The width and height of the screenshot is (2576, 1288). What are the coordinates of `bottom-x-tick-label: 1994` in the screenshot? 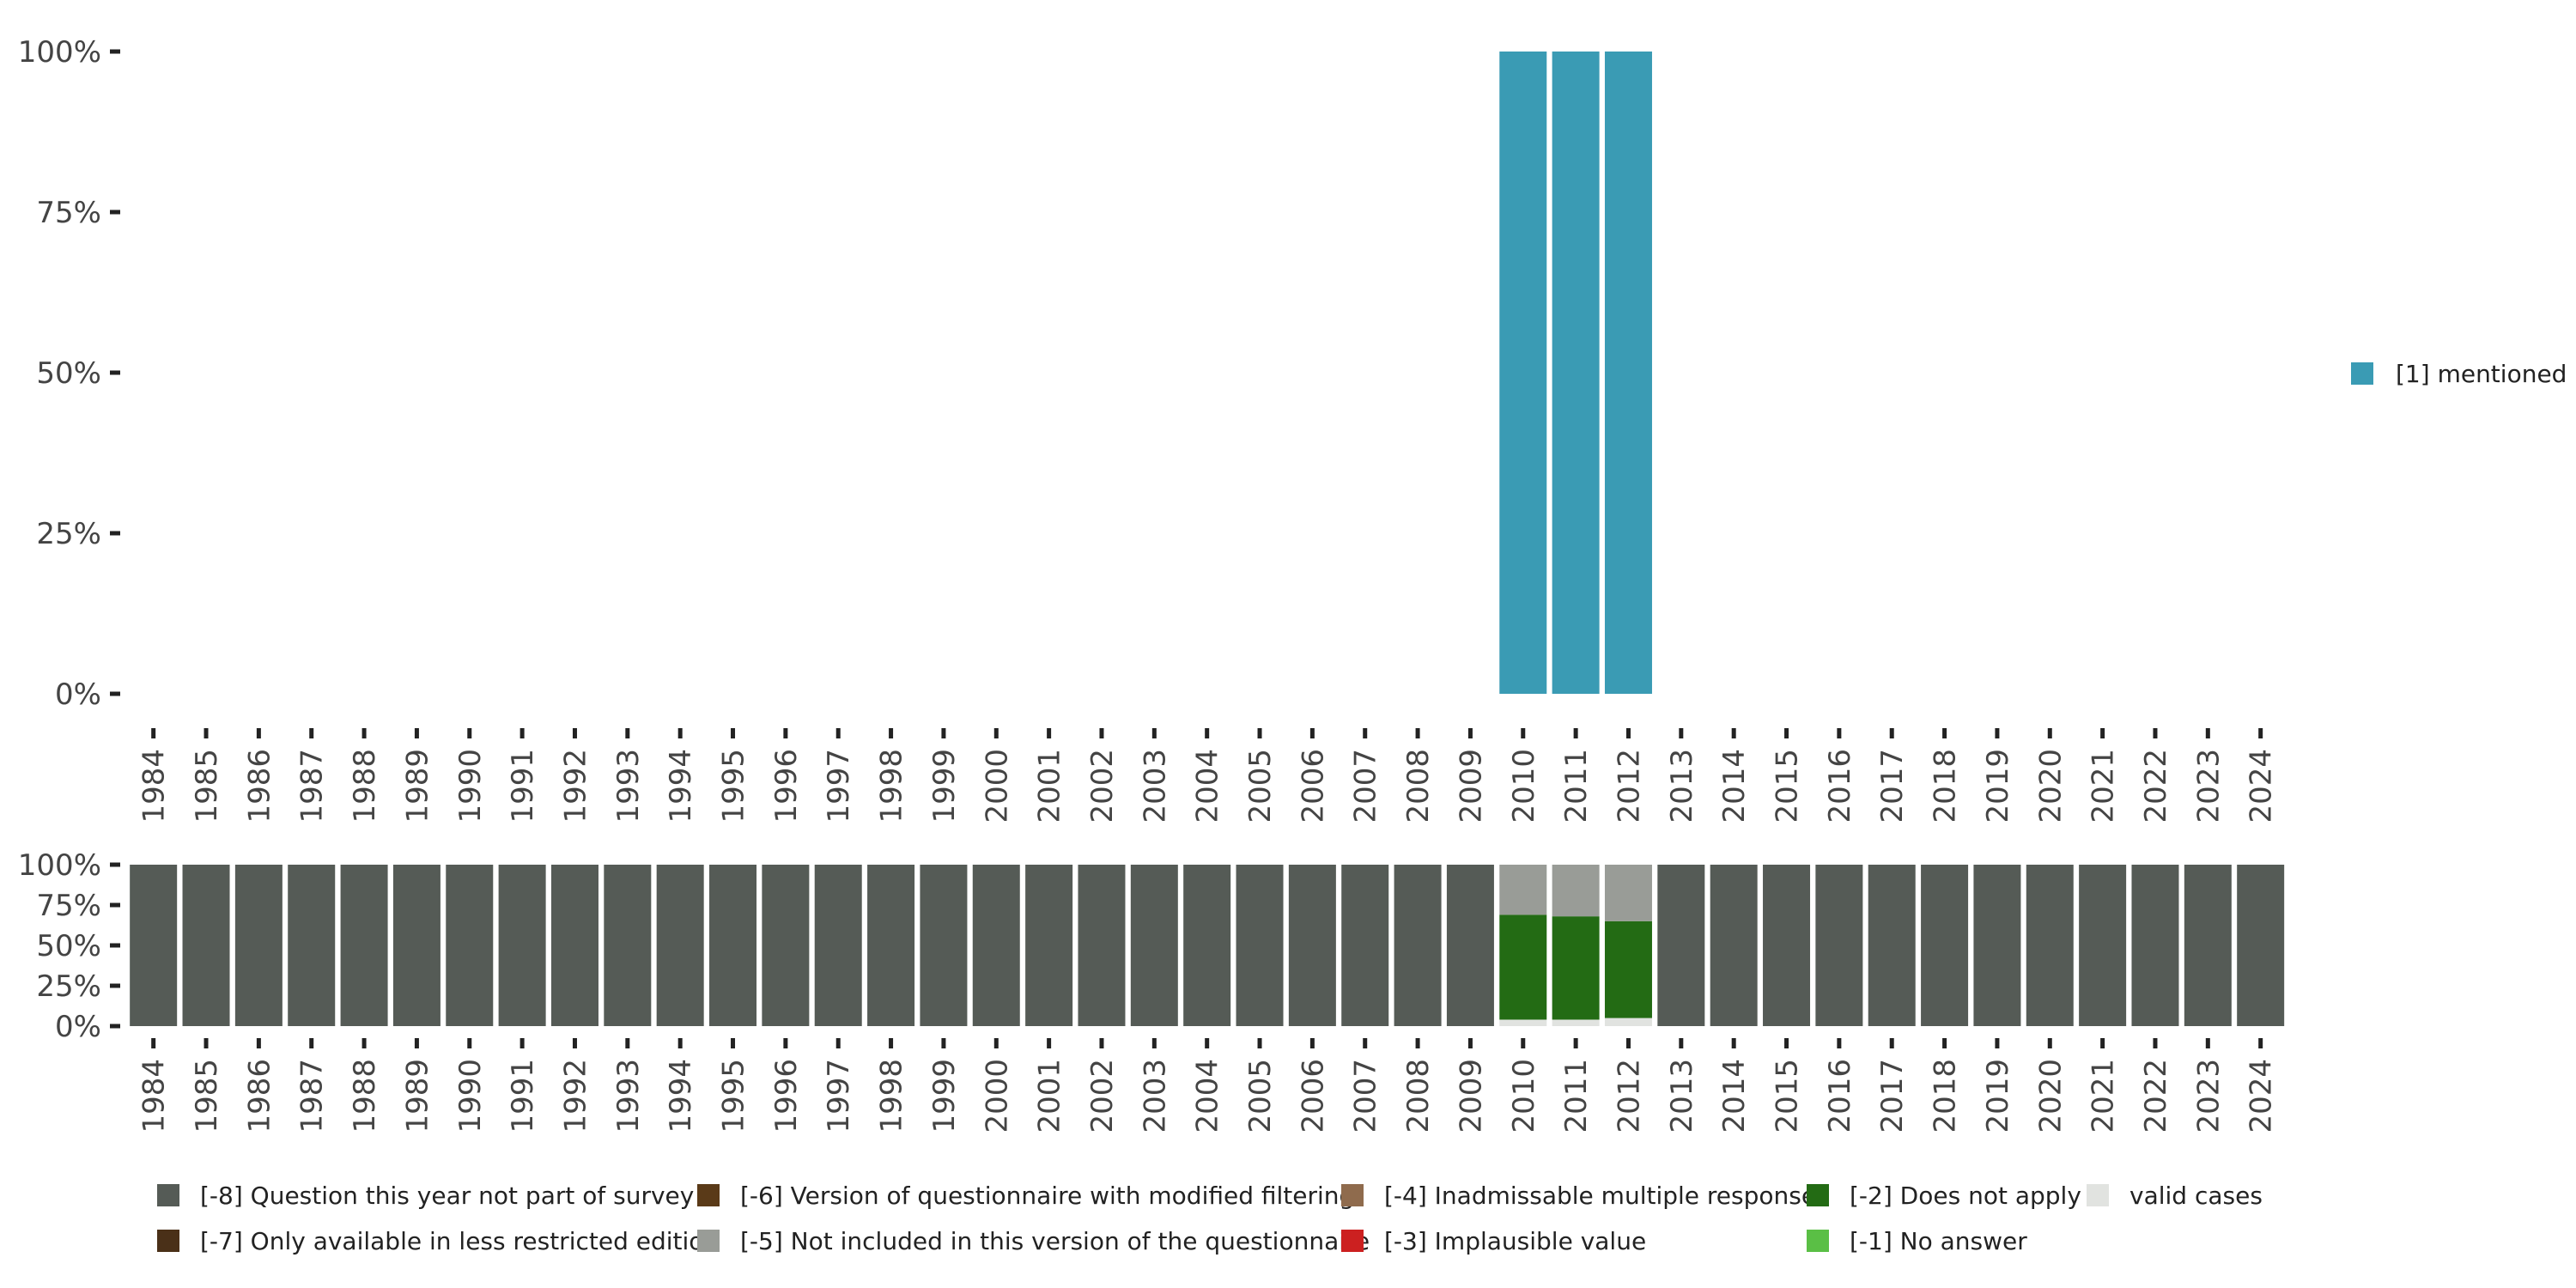 It's located at (681, 1096).